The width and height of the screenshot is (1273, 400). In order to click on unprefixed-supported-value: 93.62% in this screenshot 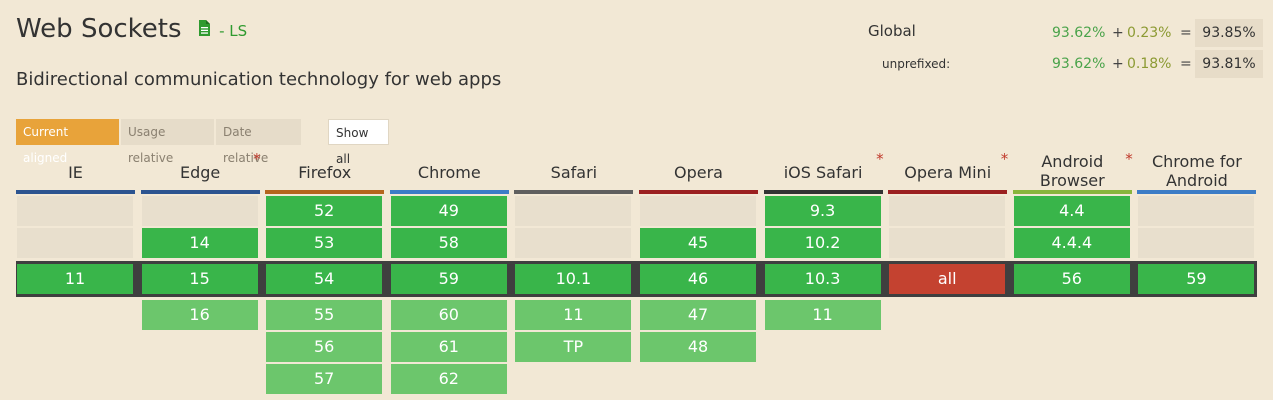, I will do `click(1078, 64)`.